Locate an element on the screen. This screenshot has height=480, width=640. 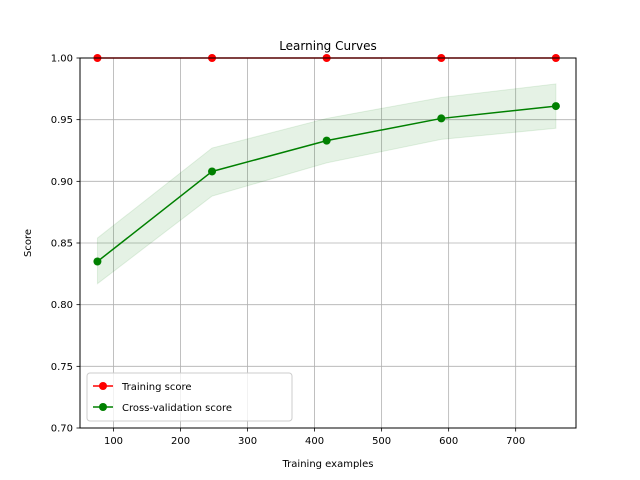
x-tick-label: 400 is located at coordinates (314, 441).